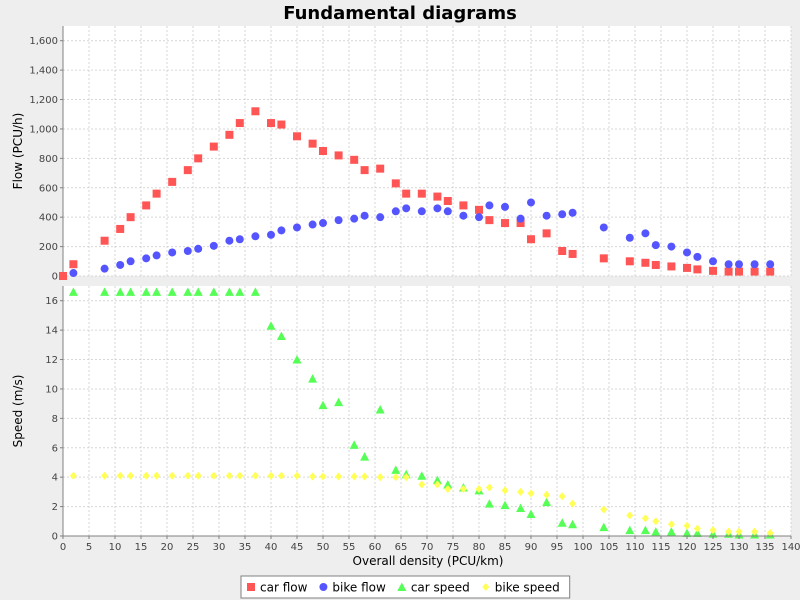 The width and height of the screenshot is (800, 600). Describe the element at coordinates (284, 588) in the screenshot. I see `legend-entry-car-flow: car flow` at that location.